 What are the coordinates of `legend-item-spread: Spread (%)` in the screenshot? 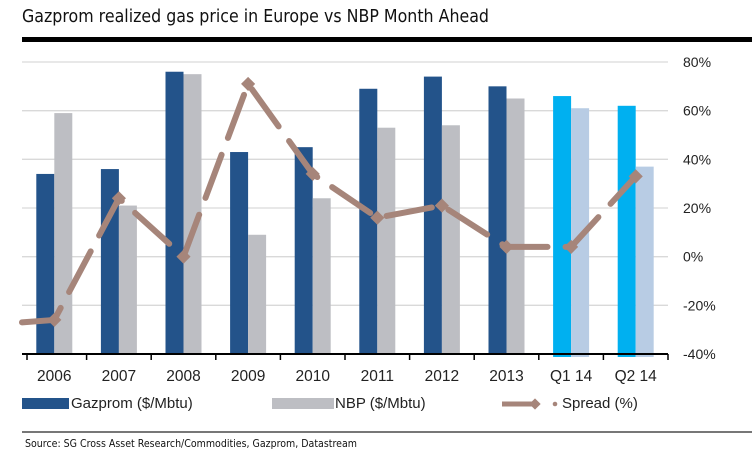 It's located at (569, 403).